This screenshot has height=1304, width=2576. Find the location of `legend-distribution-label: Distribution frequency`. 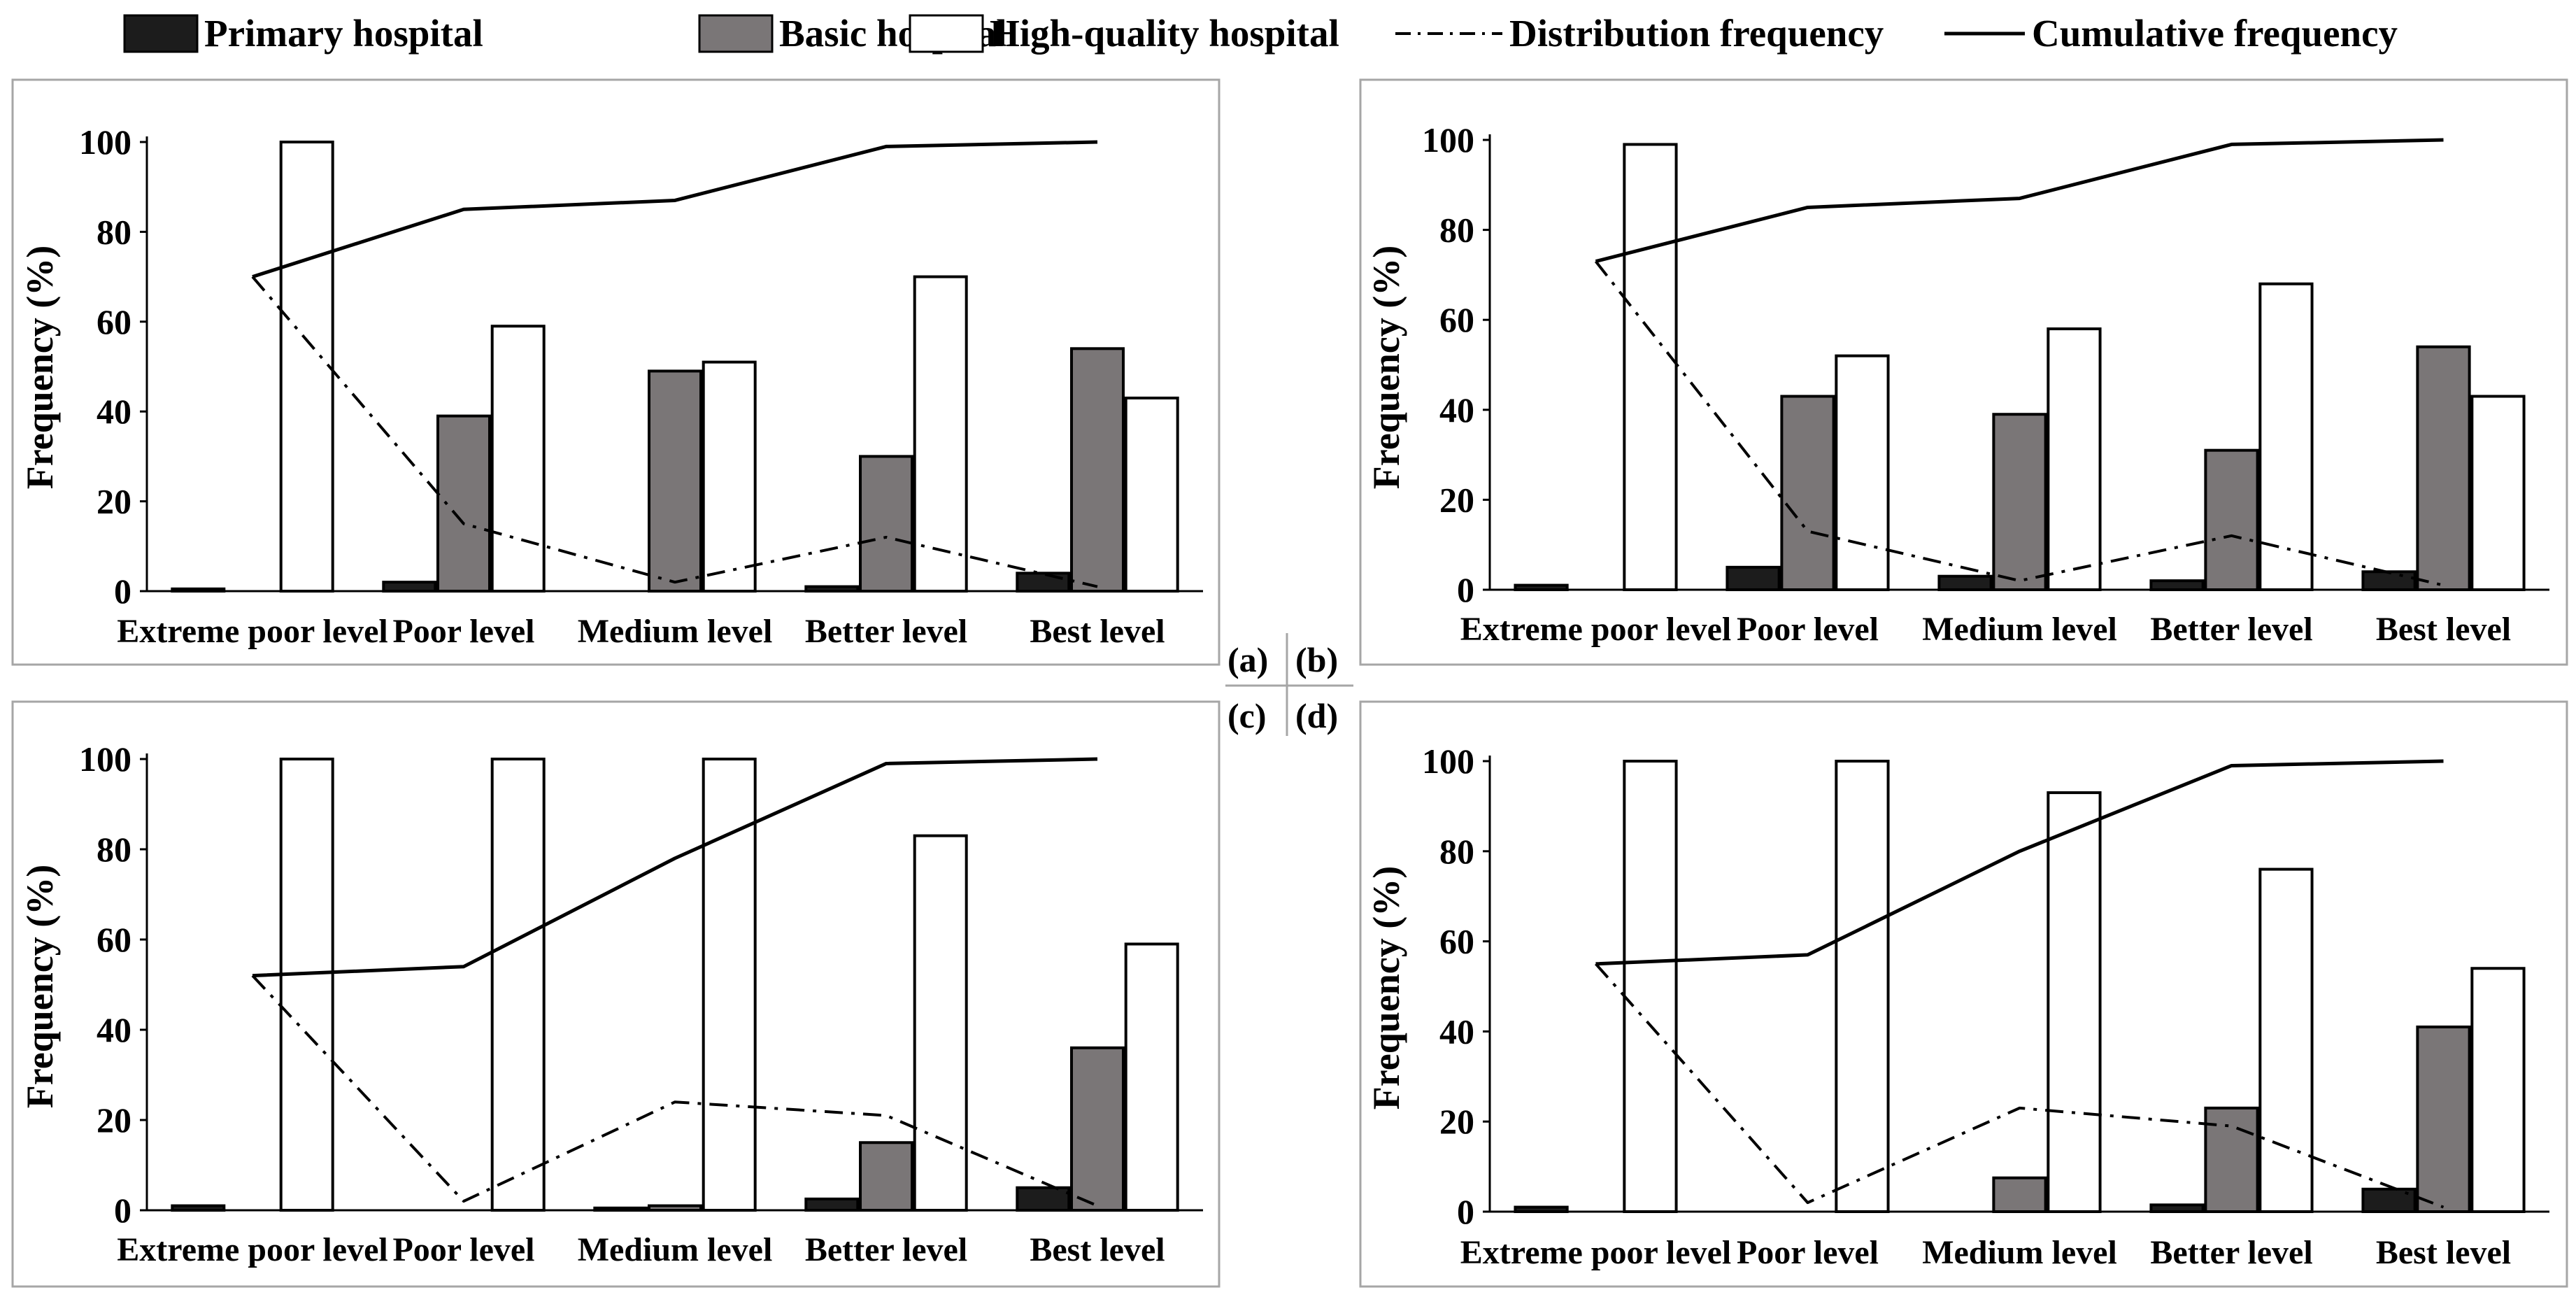

legend-distribution-label: Distribution frequency is located at coordinates (1696, 33).